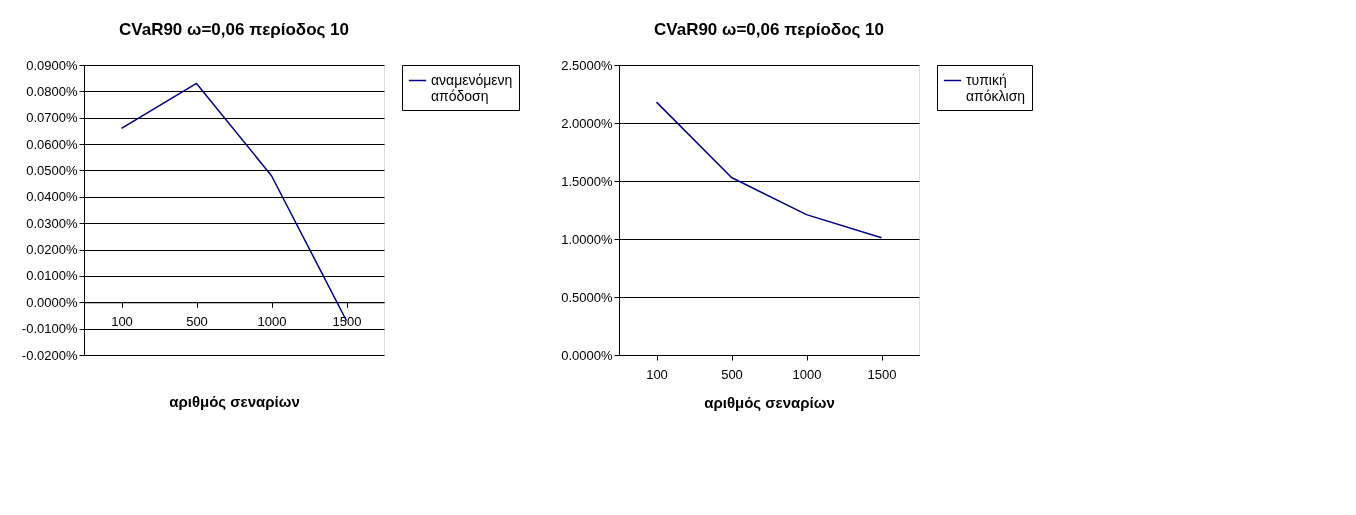  Describe the element at coordinates (587, 181) in the screenshot. I see `y-tick-label: 1.5000%` at that location.